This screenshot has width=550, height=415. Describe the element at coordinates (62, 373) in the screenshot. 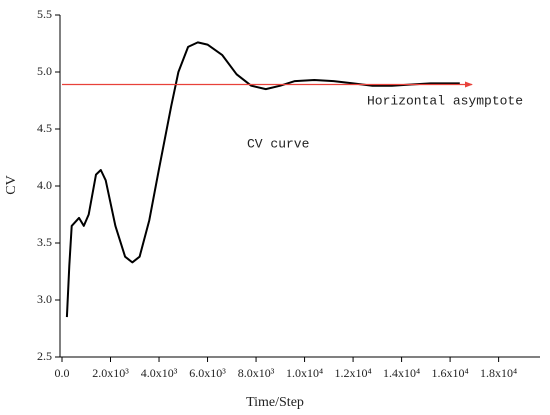

I see `x-tick-label: 0.0` at that location.